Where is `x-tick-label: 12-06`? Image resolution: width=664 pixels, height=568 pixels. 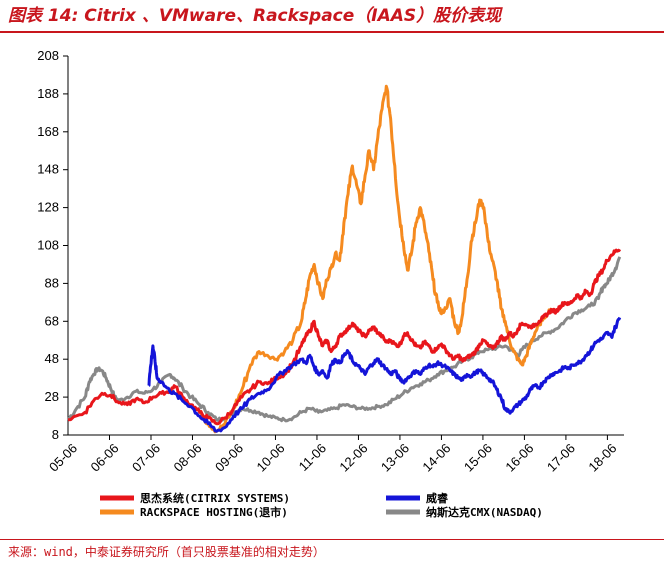
x-tick-label: 12-06 is located at coordinates (353, 458).